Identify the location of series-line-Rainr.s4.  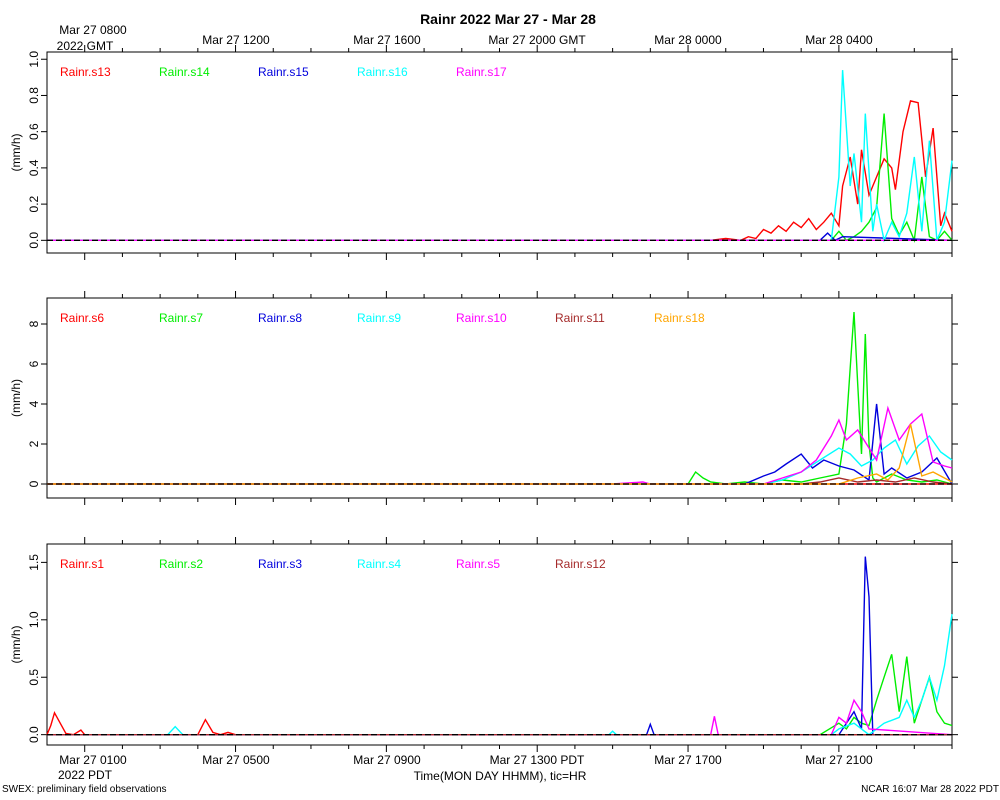
(500, 674).